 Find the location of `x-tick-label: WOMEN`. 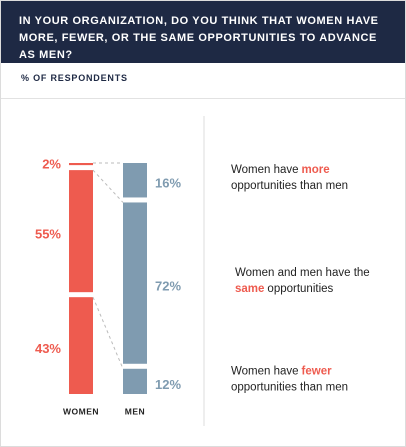

x-tick-label: WOMEN is located at coordinates (81, 411).